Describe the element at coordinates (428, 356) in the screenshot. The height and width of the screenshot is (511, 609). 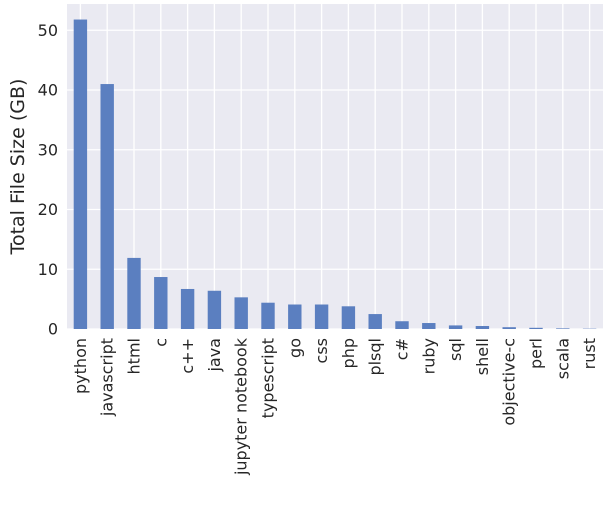
I see `x-tick-label: ruby` at that location.